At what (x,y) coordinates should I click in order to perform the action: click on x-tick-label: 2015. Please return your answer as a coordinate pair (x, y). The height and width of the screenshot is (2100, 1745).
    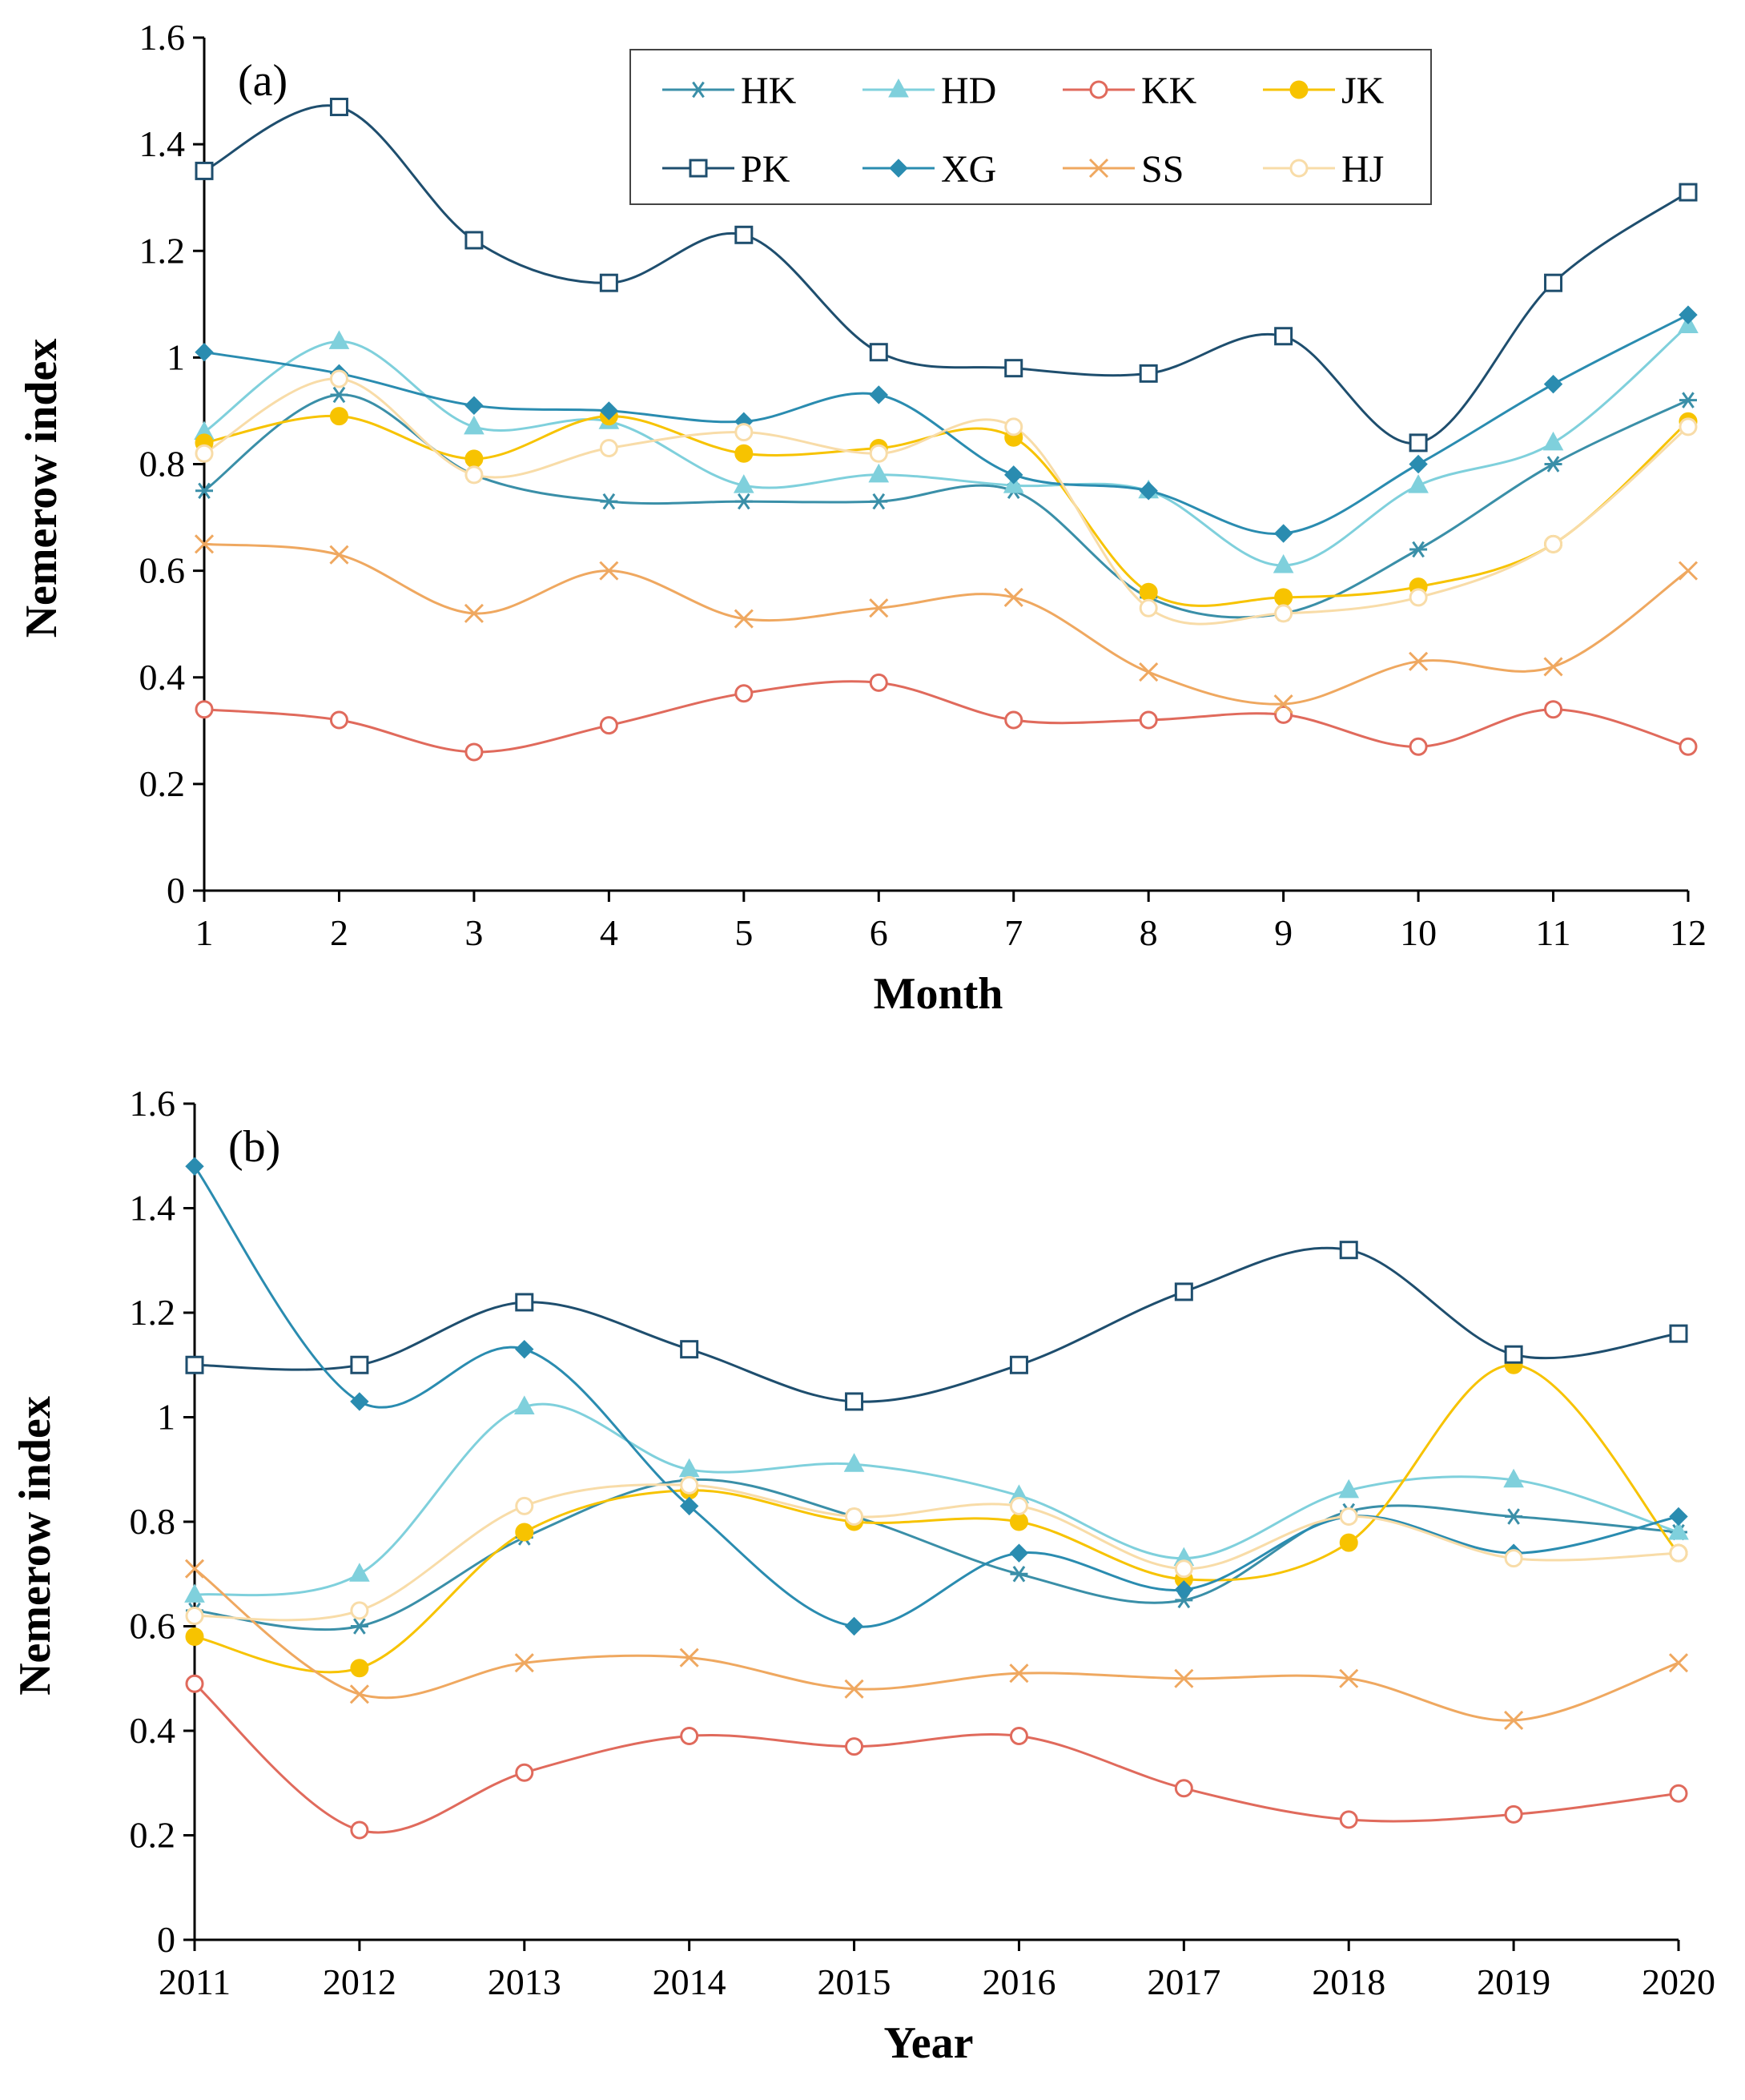
    Looking at the image, I should click on (855, 1981).